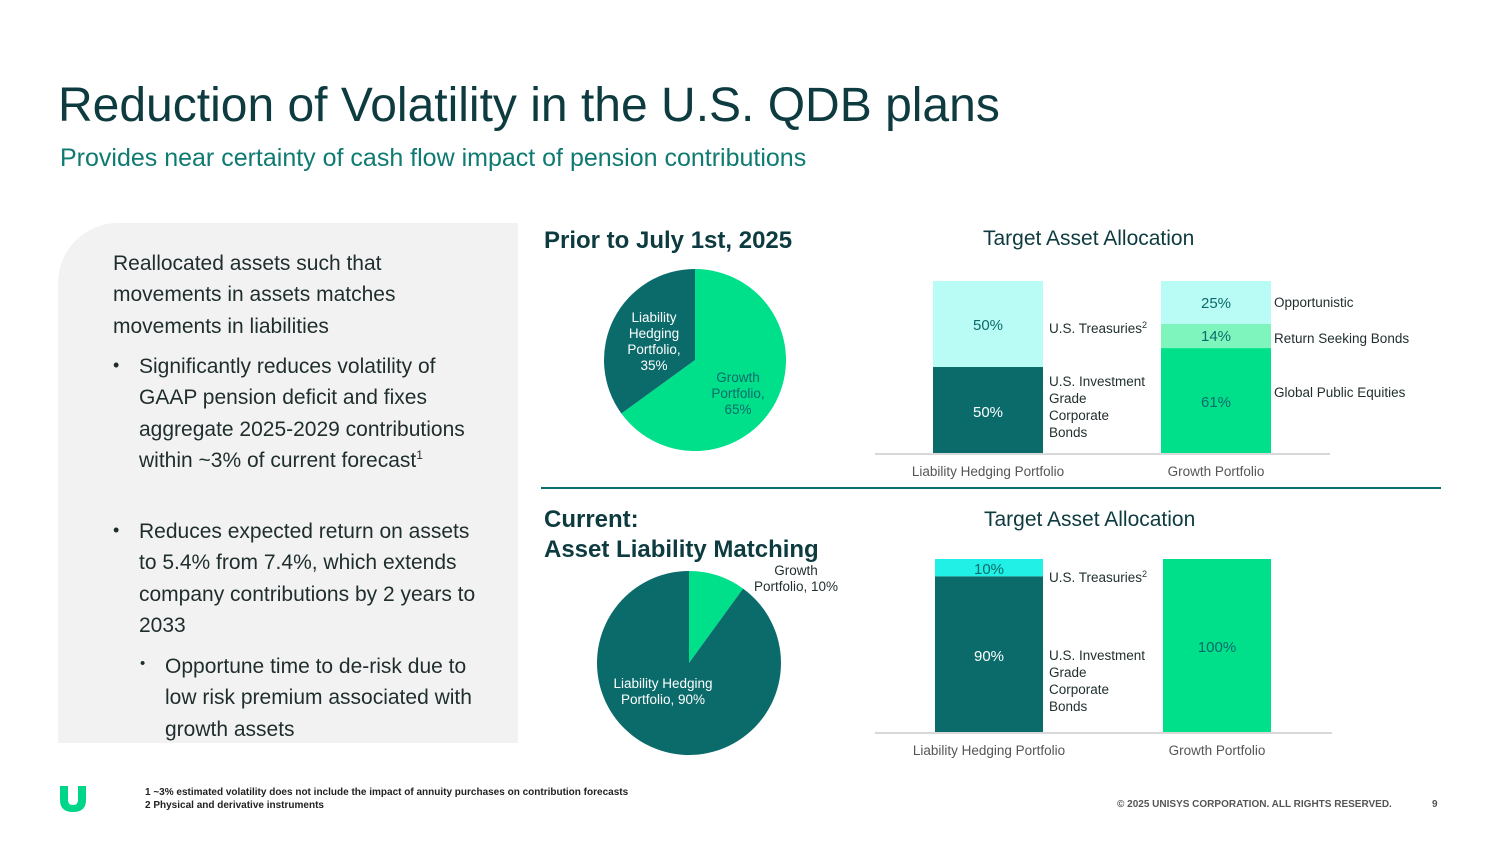 The image size is (1500, 844). Describe the element at coordinates (737, 409) in the screenshot. I see `pie-slice-label: 65%` at that location.